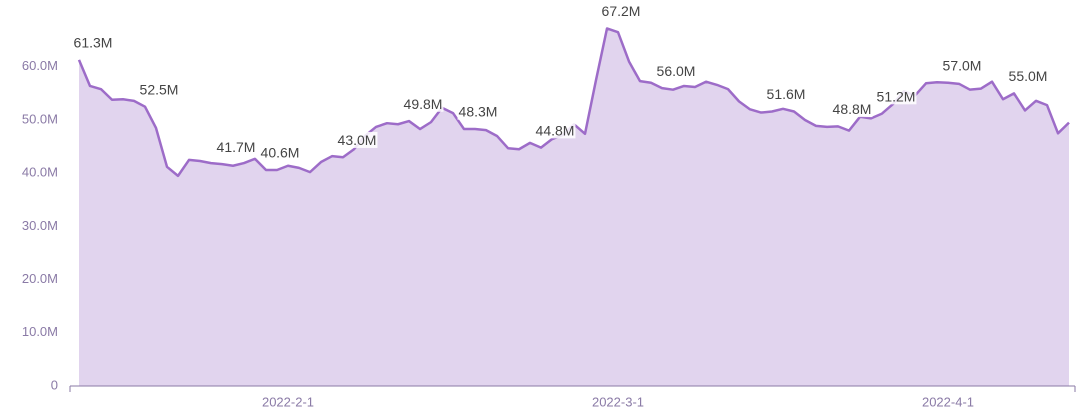  I want to click on value-label-group: 51.6M, so click(786, 94).